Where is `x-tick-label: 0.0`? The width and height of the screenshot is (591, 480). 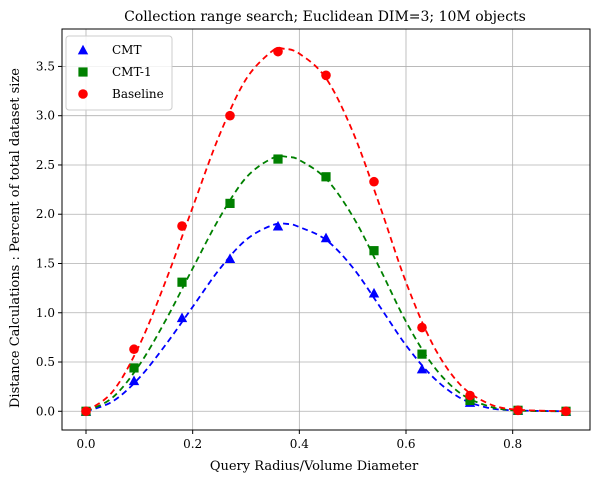 x-tick-label: 0.0 is located at coordinates (85, 444).